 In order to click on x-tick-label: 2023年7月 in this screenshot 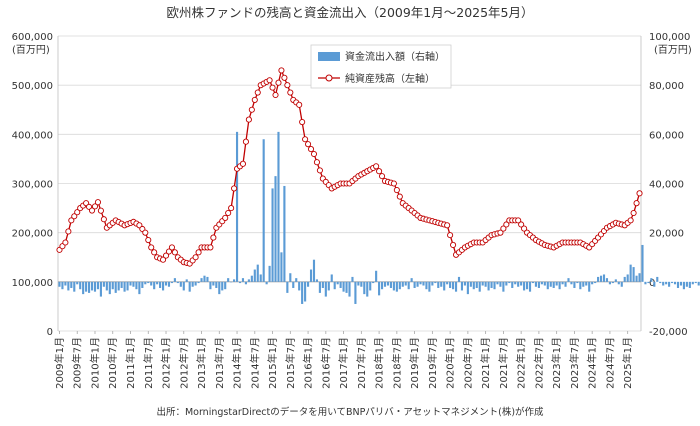, I will do `click(574, 363)`.